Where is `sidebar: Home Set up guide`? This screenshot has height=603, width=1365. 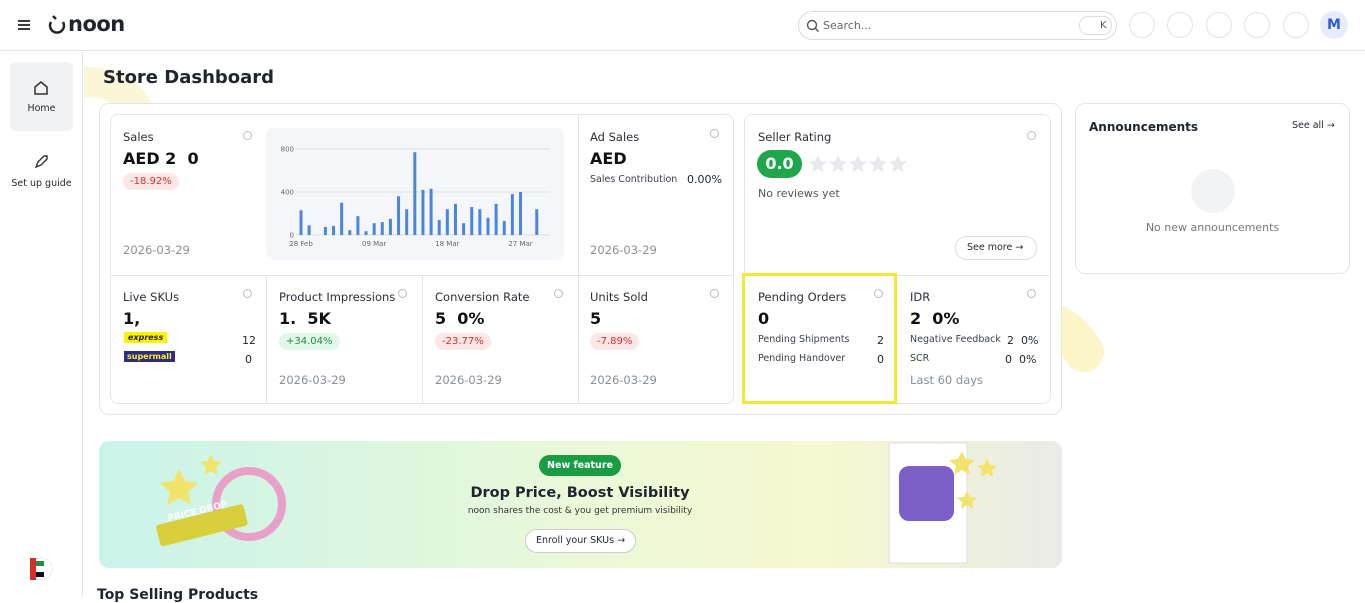
sidebar: Home Set up guide is located at coordinates (41, 324).